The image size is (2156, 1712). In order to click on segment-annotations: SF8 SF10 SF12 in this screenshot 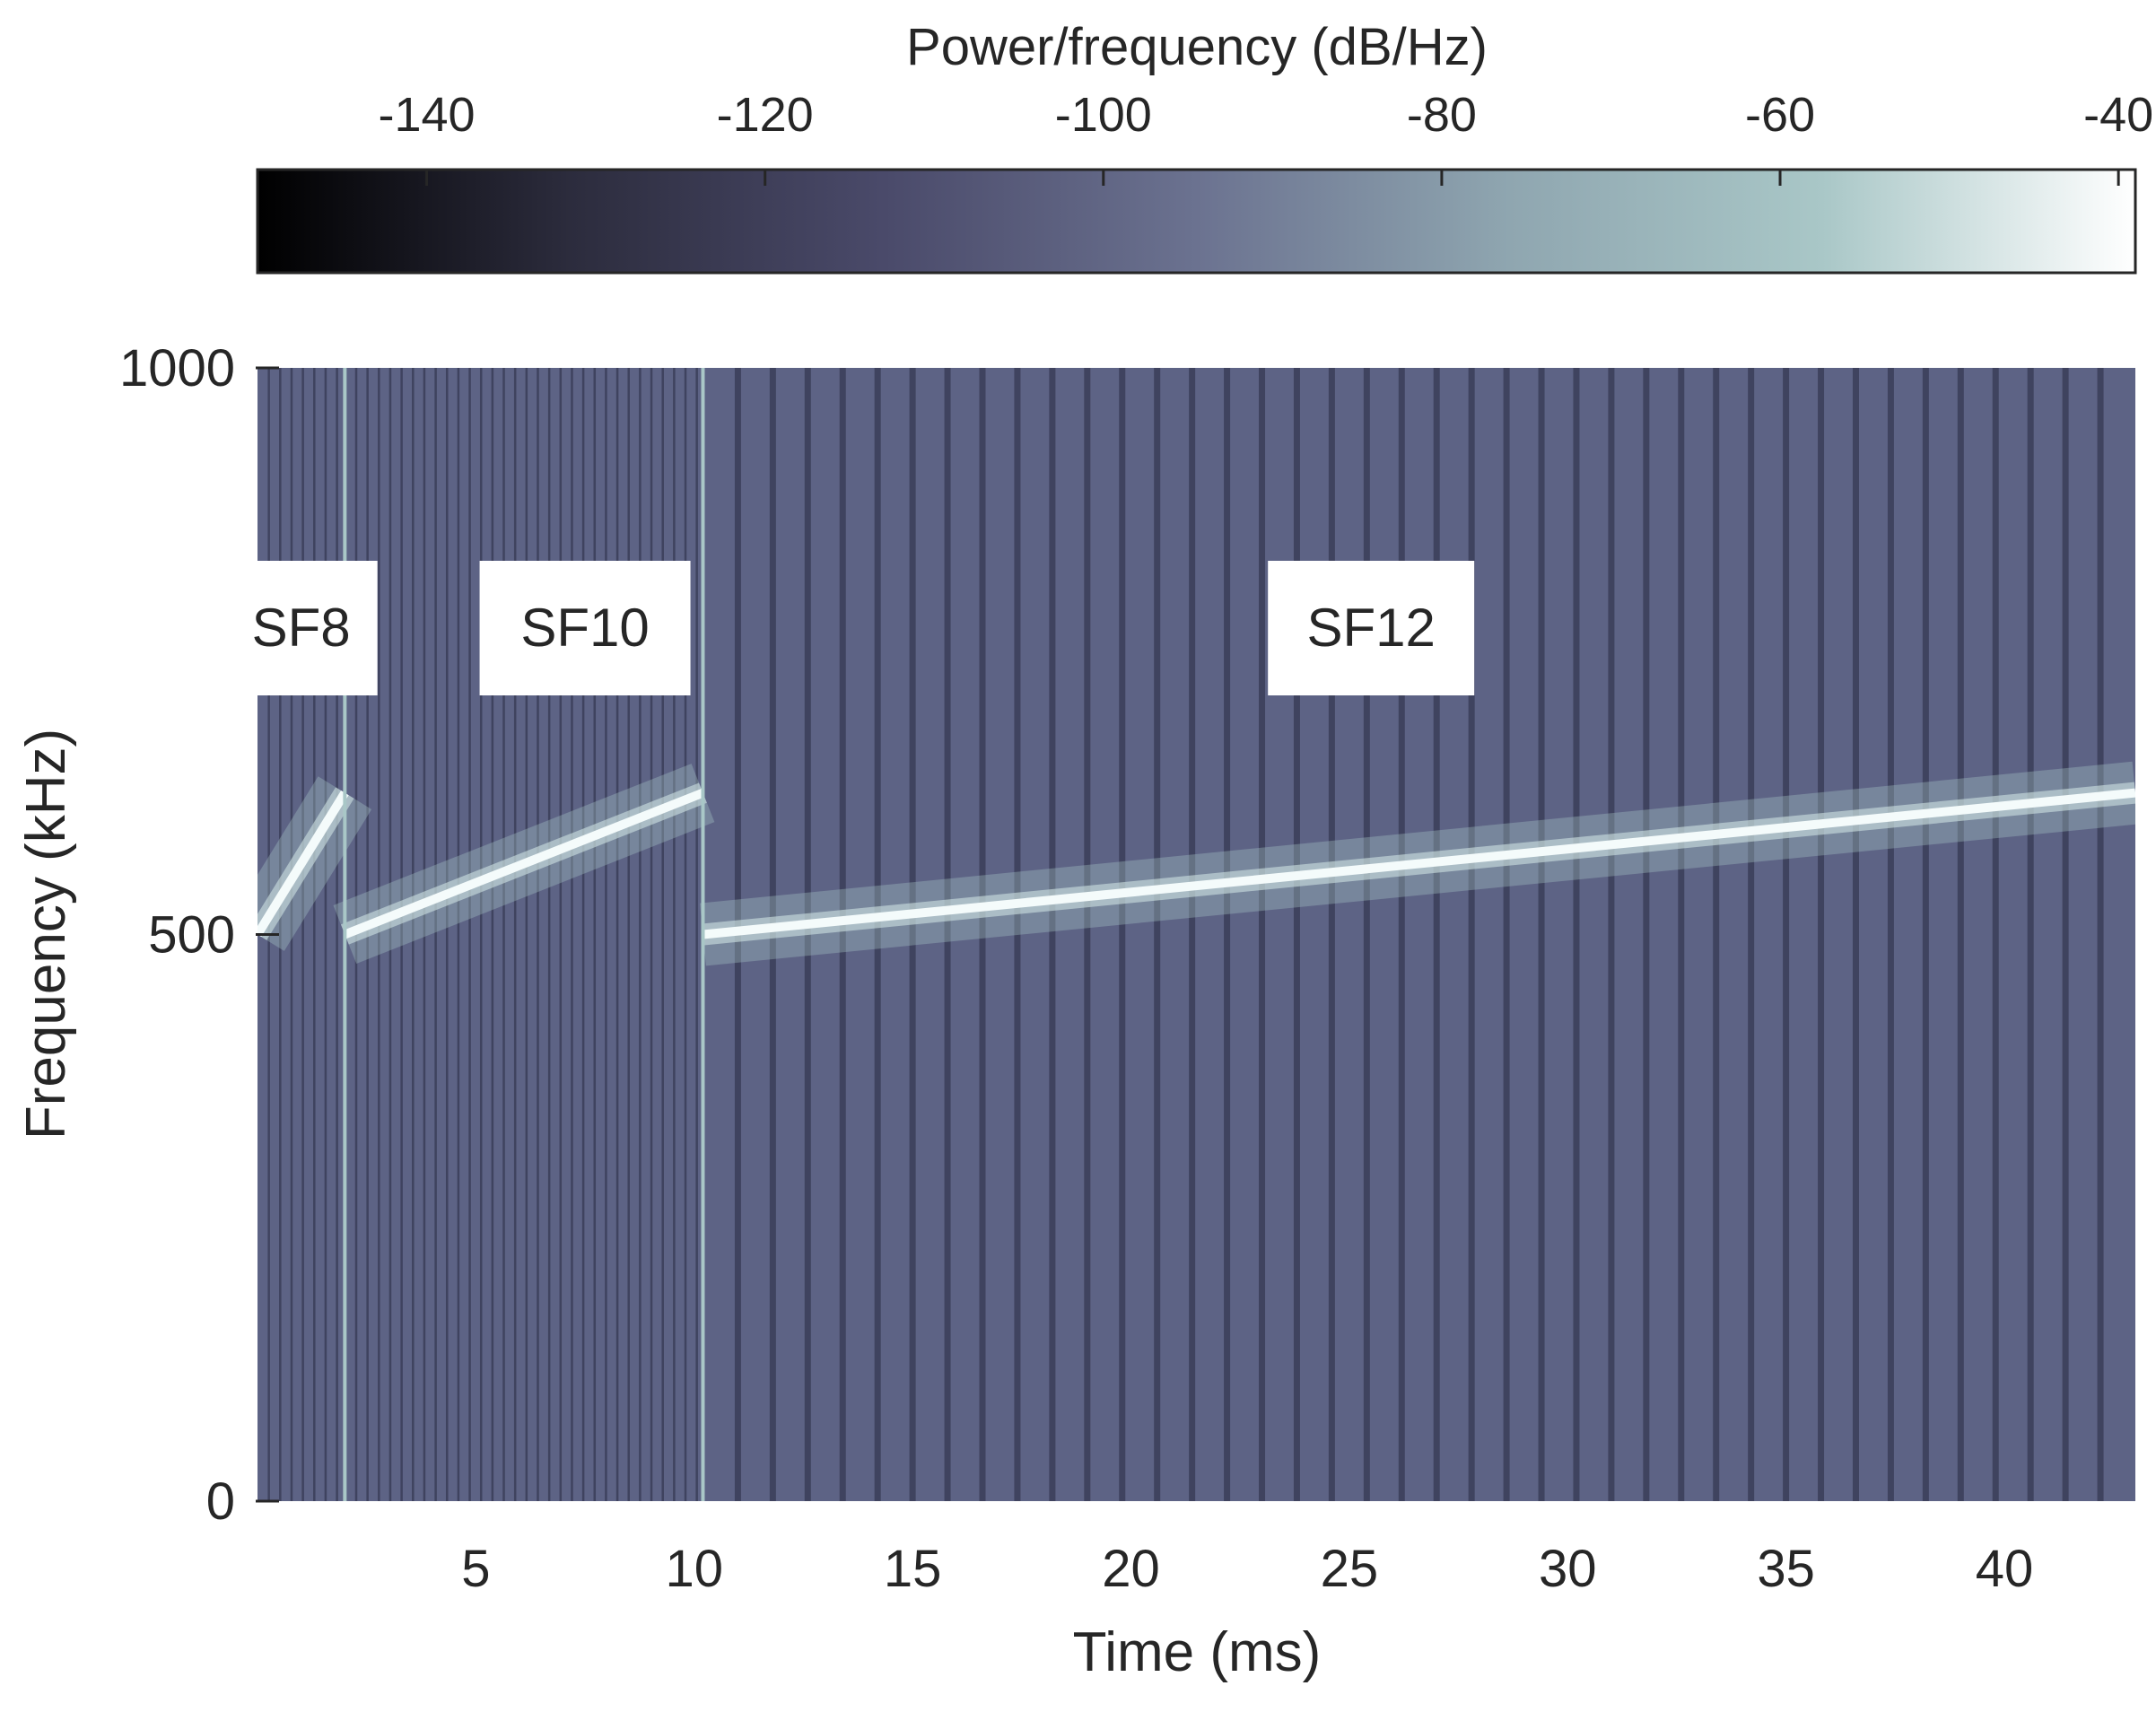, I will do `click(849, 628)`.